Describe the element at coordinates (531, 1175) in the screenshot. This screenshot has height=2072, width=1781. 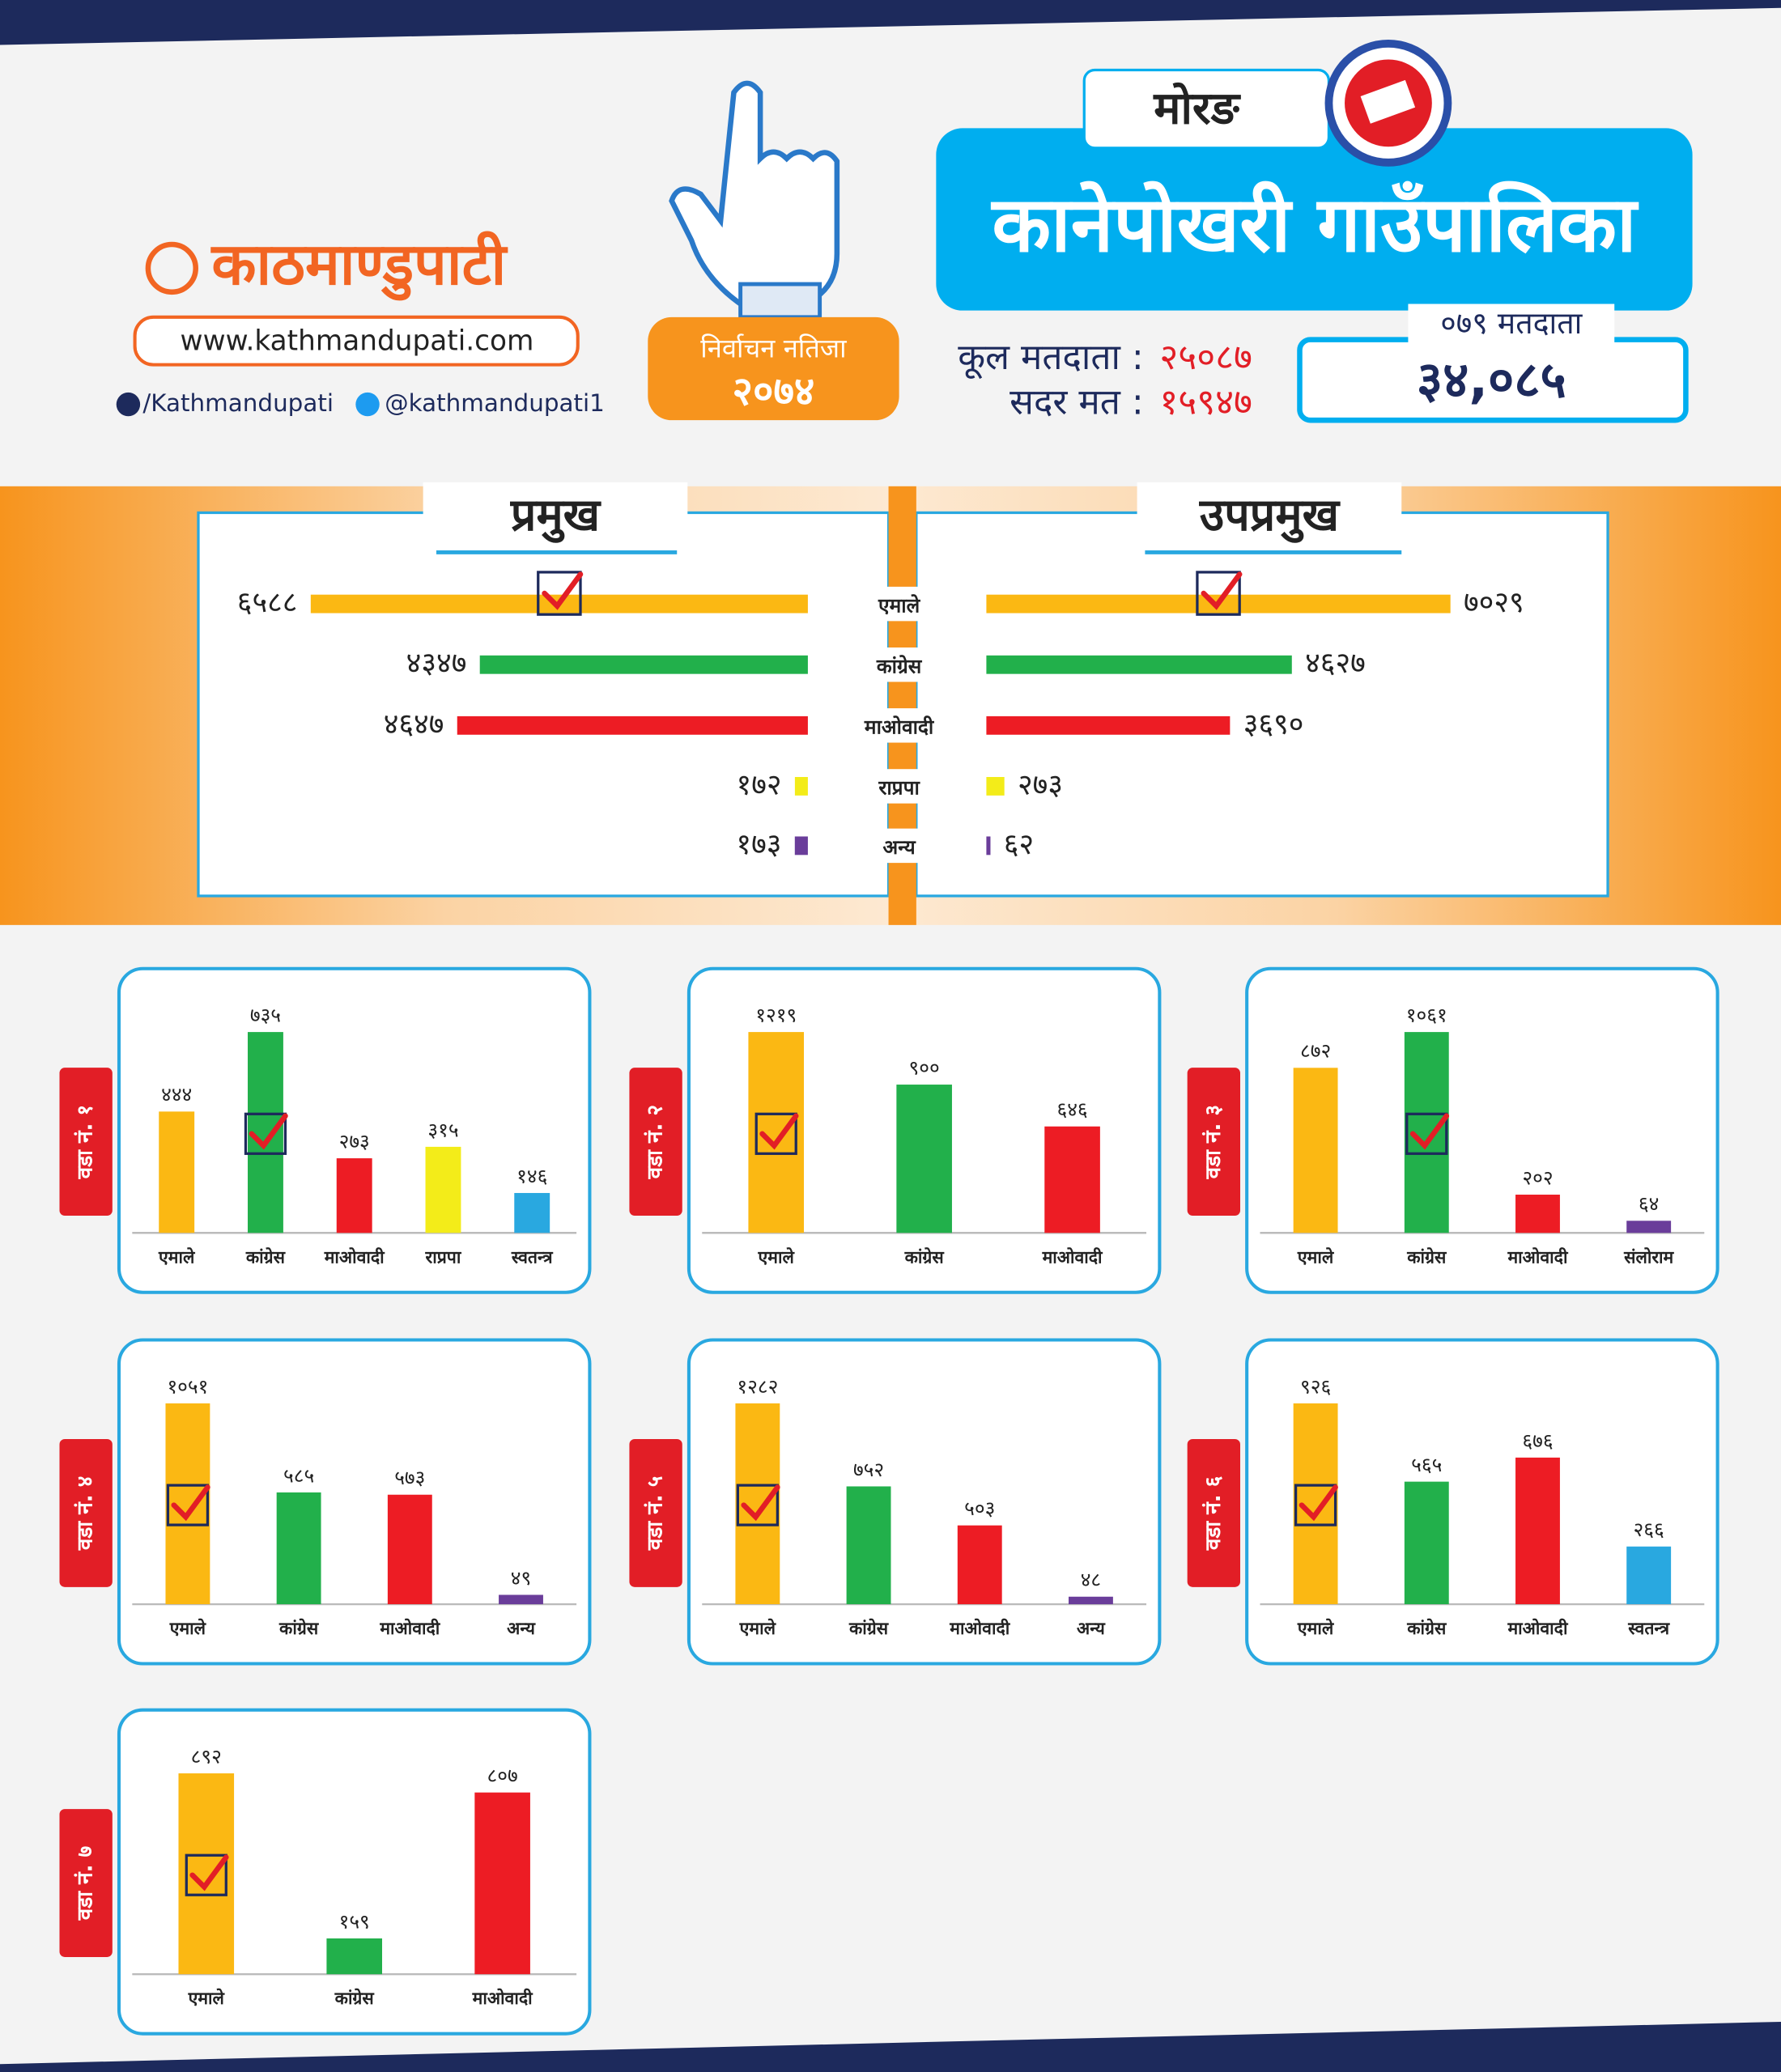
I see `value-label: १४६` at that location.